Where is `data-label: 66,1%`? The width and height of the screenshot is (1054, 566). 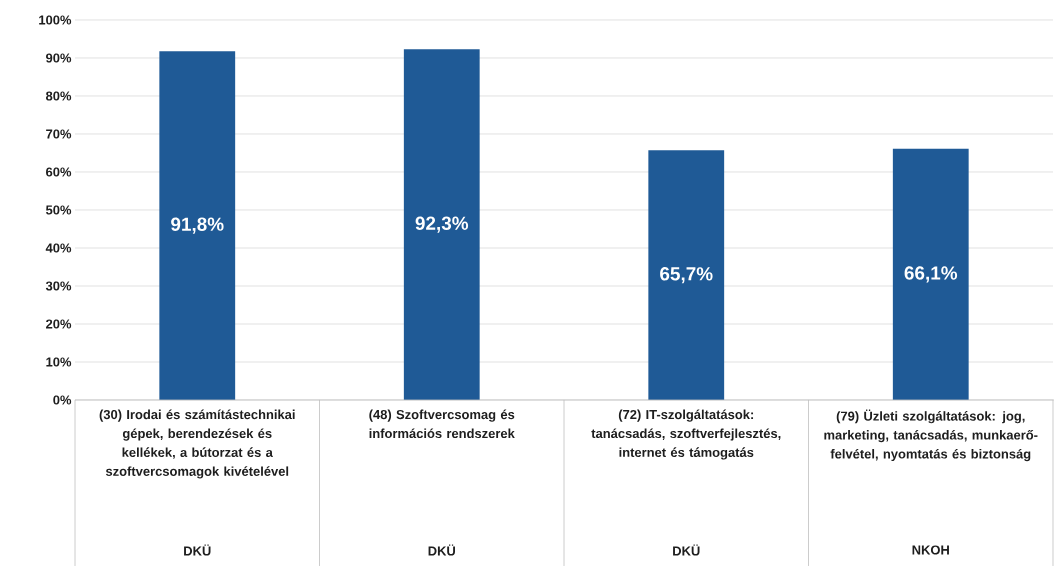 data-label: 66,1% is located at coordinates (931, 274).